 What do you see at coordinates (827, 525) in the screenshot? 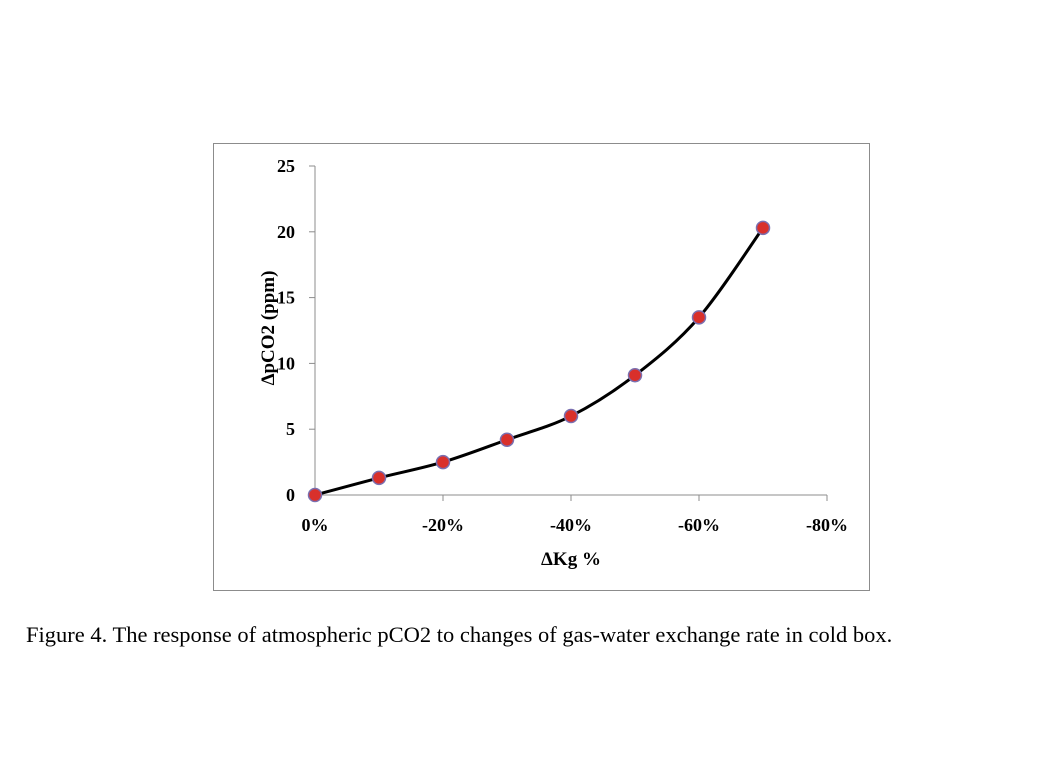
I see `x-tick-label: -80%` at bounding box center [827, 525].